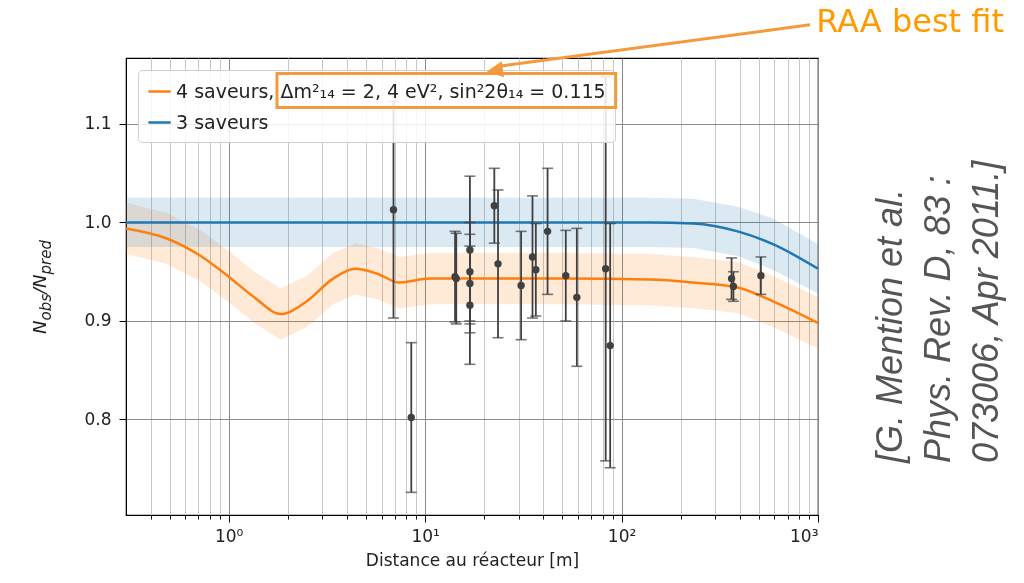 The height and width of the screenshot is (583, 1024). Describe the element at coordinates (222, 121) in the screenshot. I see `legend-label: 3 saveurs` at that location.